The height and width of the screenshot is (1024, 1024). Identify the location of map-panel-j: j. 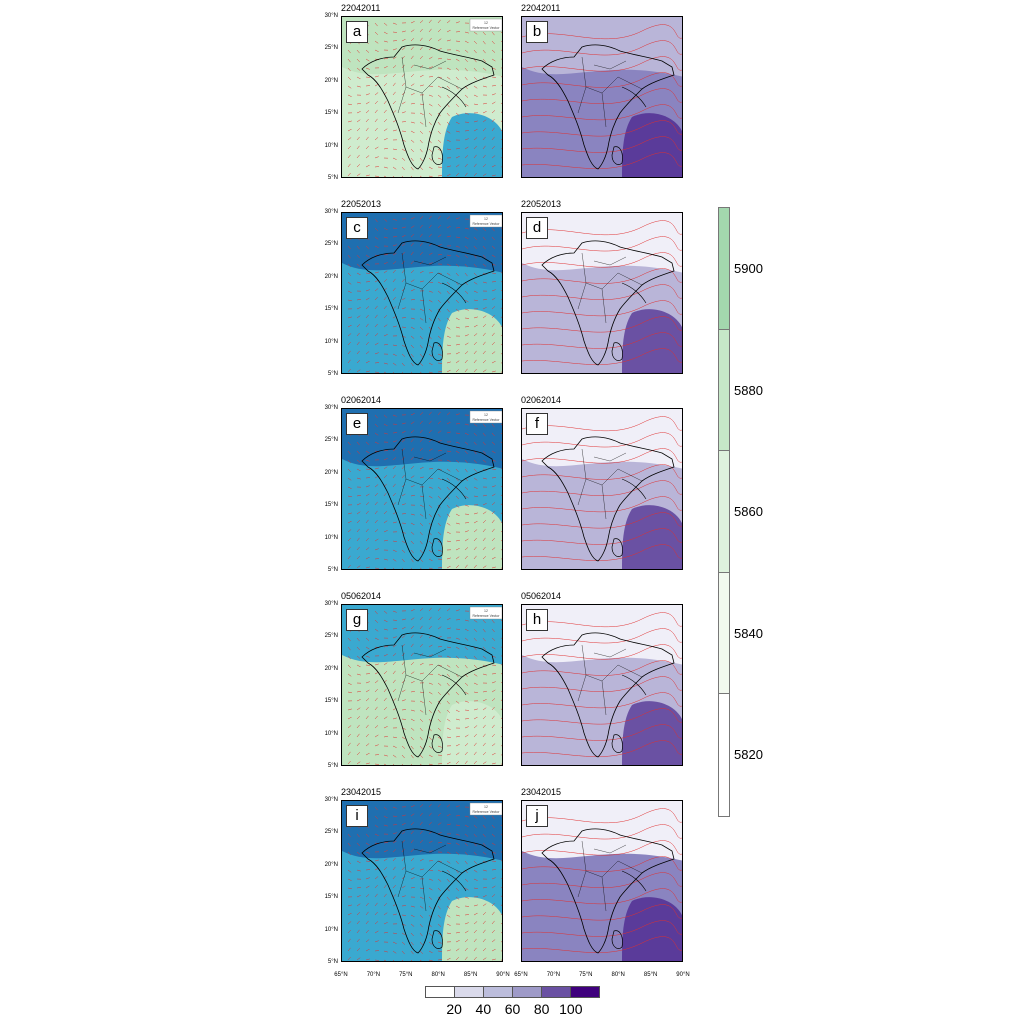
(602, 881).